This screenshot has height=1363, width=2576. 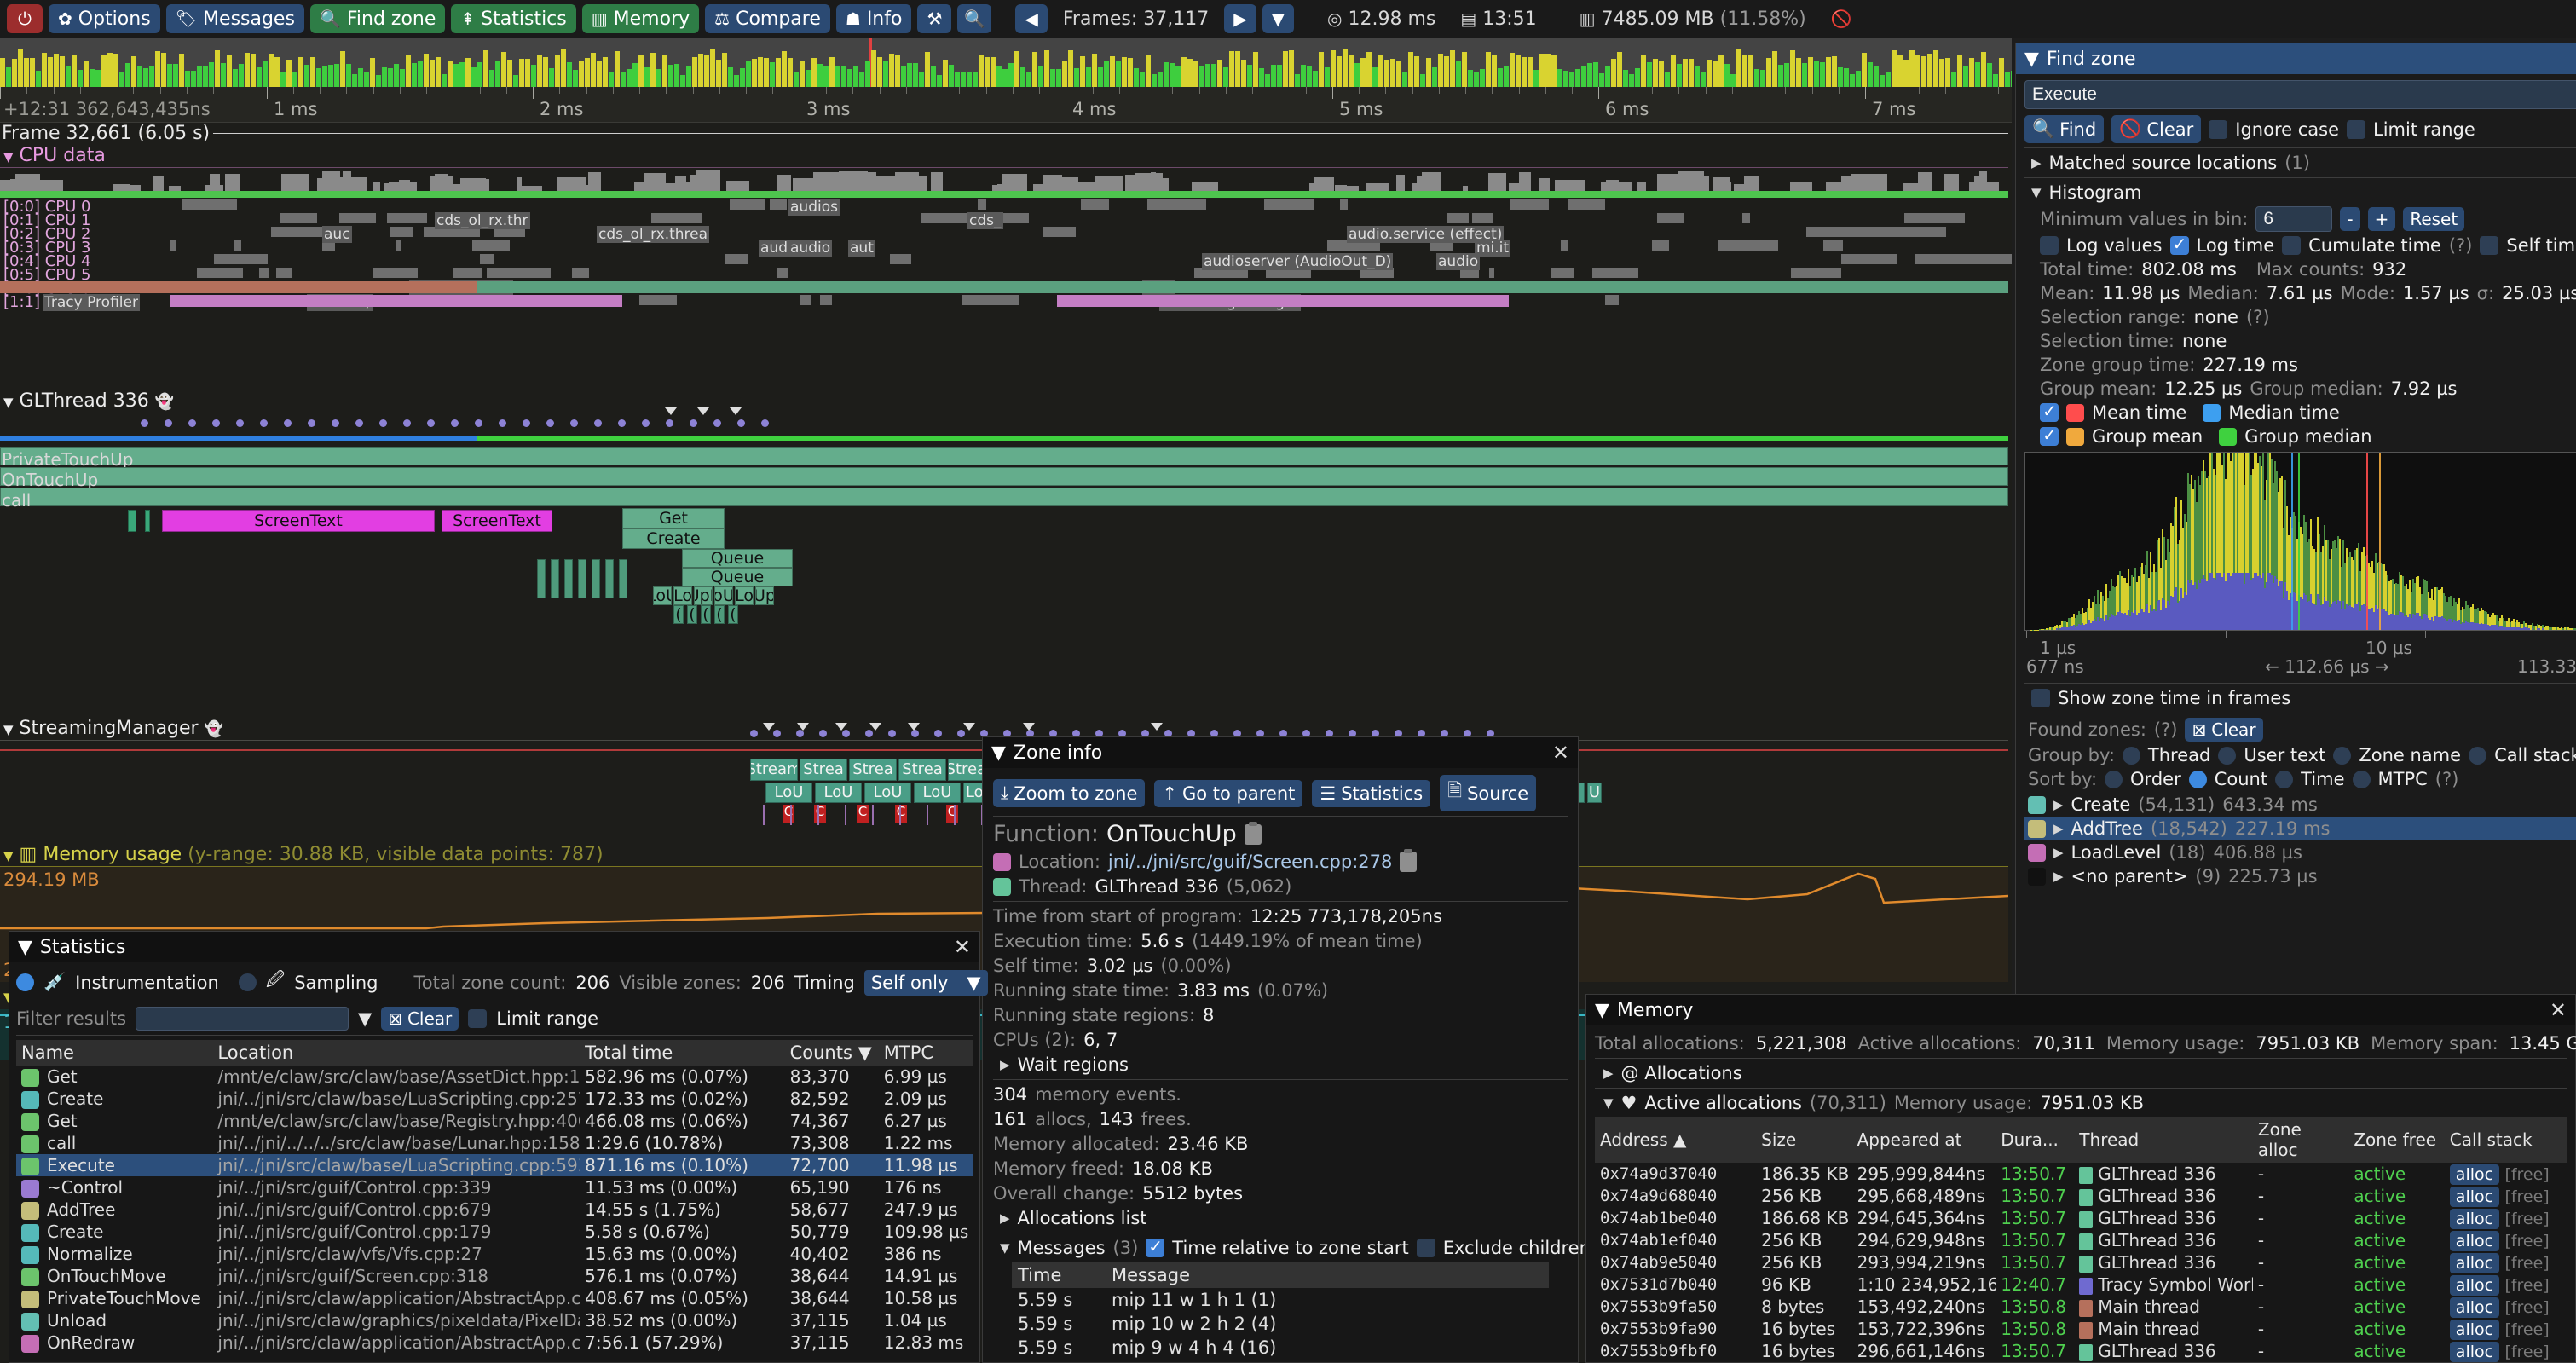 What do you see at coordinates (640, 18) in the screenshot?
I see `memory-button: ▥ Memory` at bounding box center [640, 18].